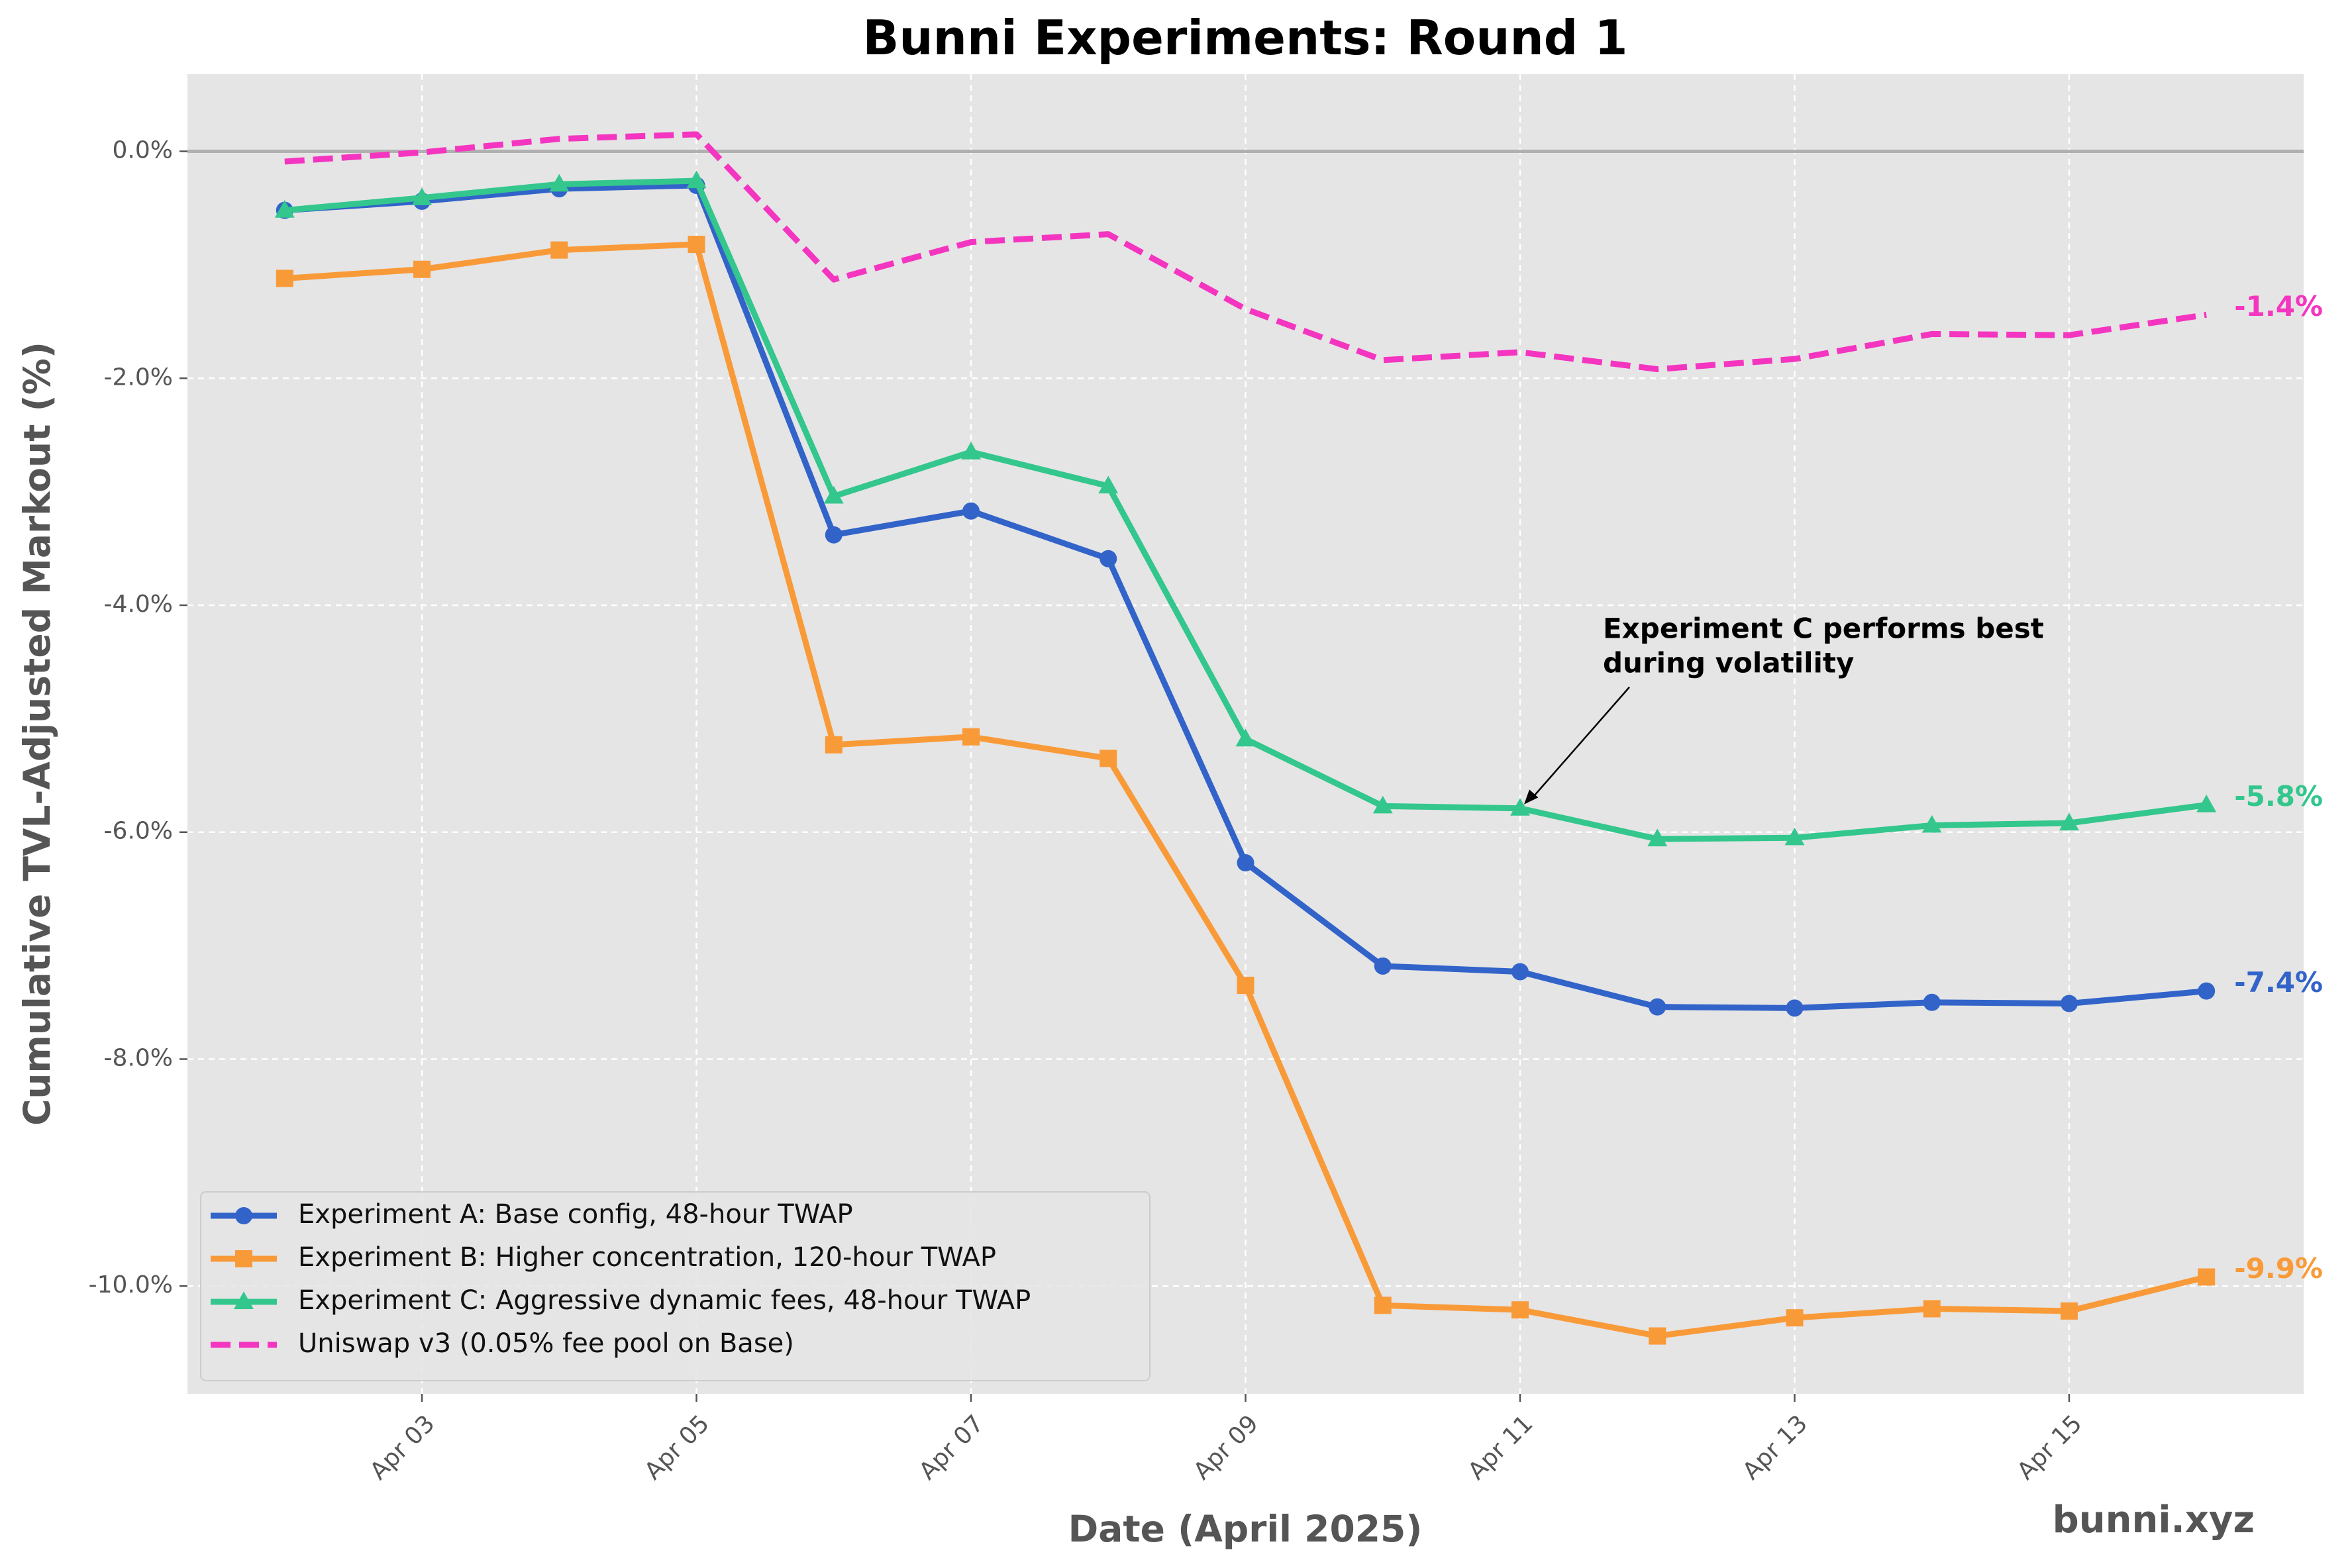 This screenshot has width=2352, height=1568. What do you see at coordinates (37, 734) in the screenshot?
I see `y-axis-label: Cumulative TVL-Adjusted Markout (%)` at bounding box center [37, 734].